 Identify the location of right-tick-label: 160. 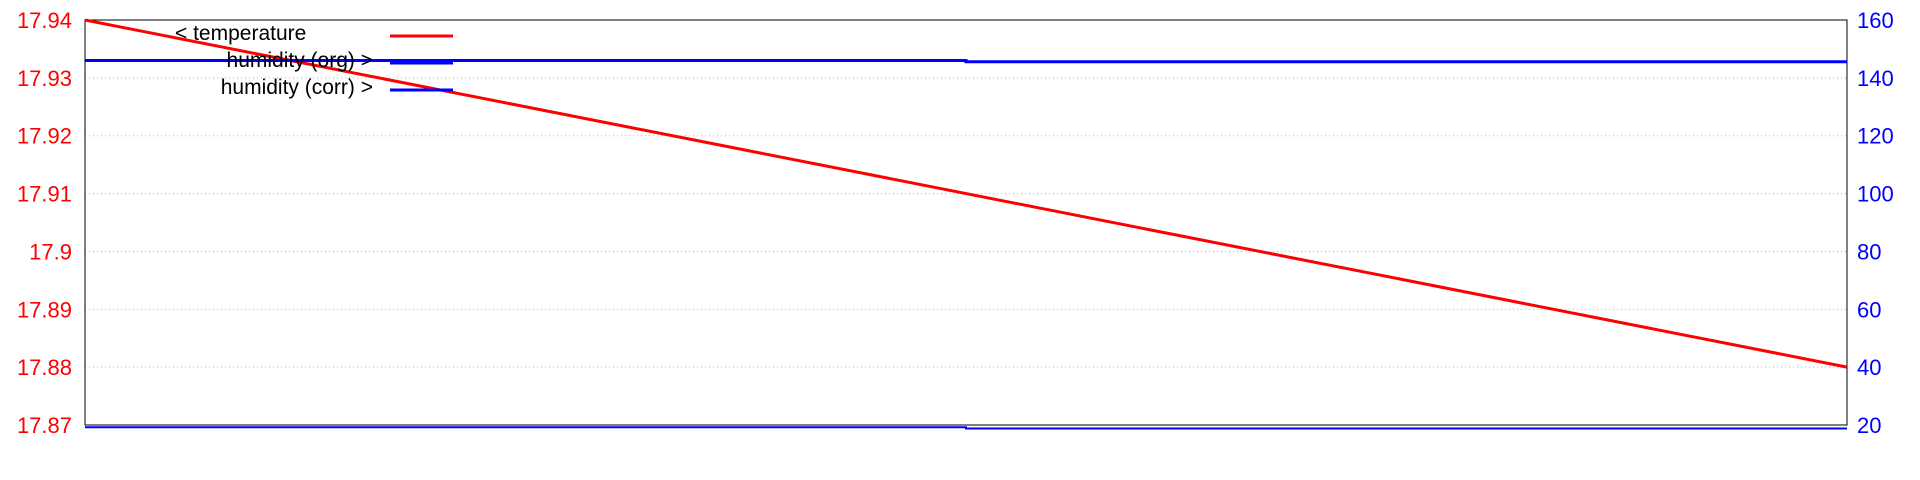
(1875, 20).